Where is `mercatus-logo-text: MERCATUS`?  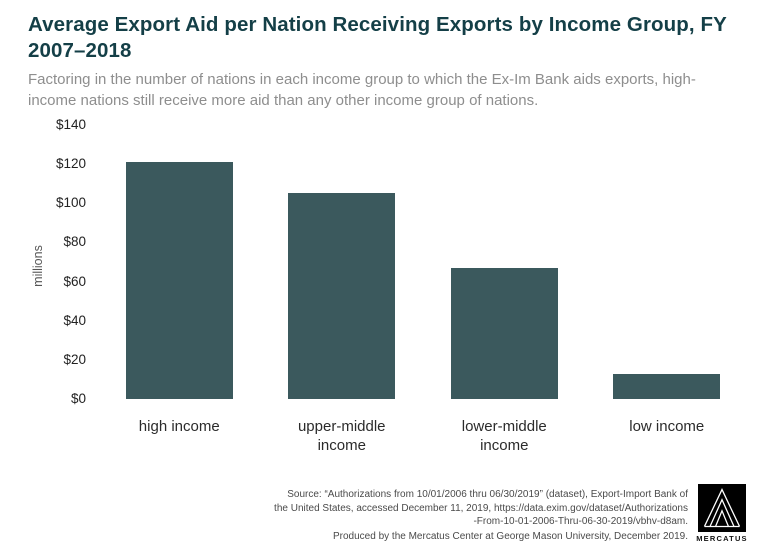
mercatus-logo-text: MERCATUS is located at coordinates (722, 538).